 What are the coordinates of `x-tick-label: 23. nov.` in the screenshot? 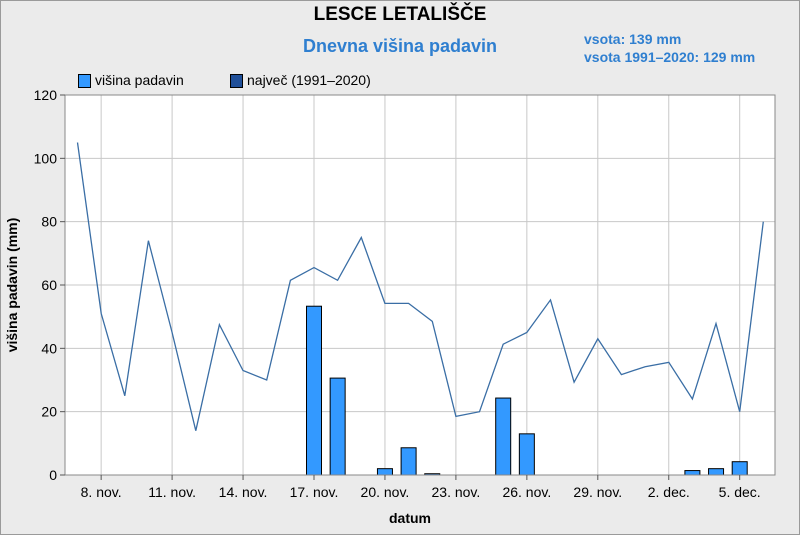 It's located at (456, 492).